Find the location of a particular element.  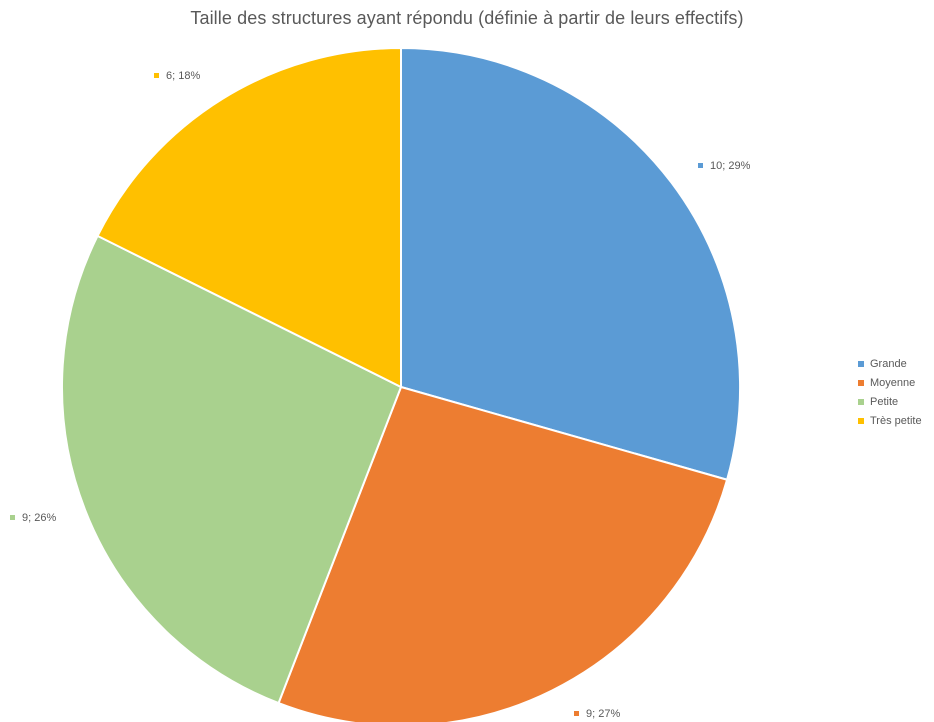

legend-item: Grande is located at coordinates (890, 363).